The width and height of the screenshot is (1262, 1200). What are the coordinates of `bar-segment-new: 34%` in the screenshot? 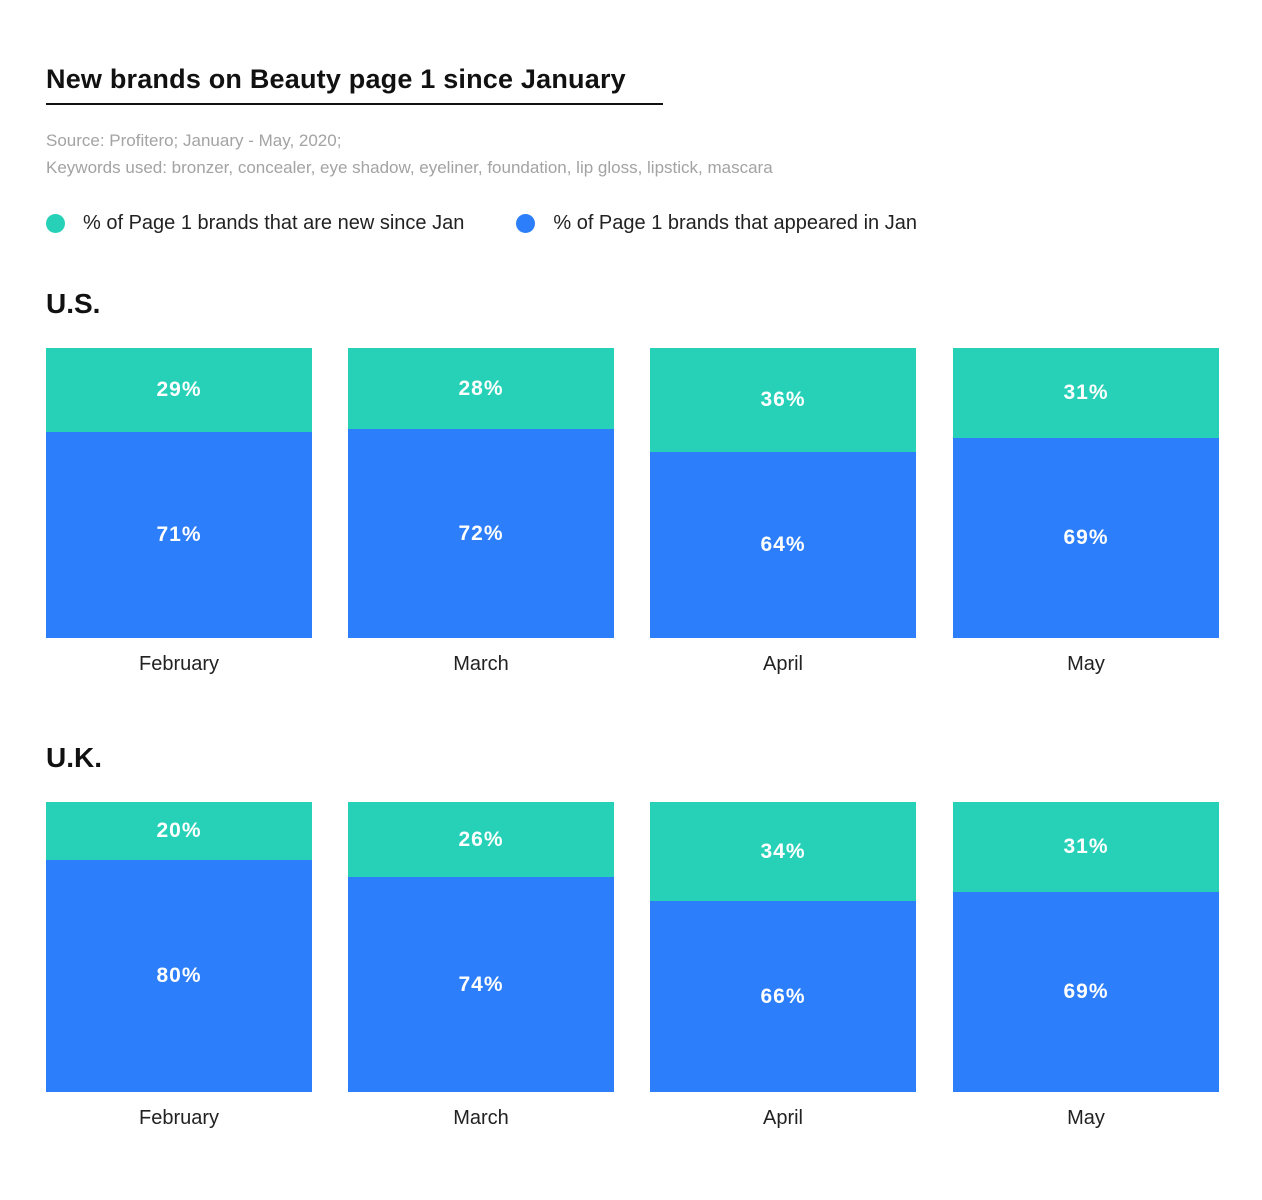 It's located at (783, 851).